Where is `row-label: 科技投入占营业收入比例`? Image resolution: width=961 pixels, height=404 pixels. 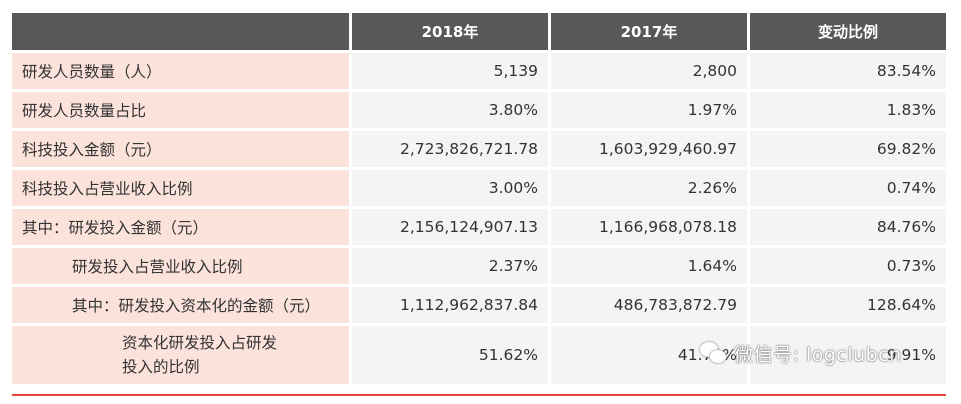
row-label: 科技投入占营业收入比例 is located at coordinates (180, 188).